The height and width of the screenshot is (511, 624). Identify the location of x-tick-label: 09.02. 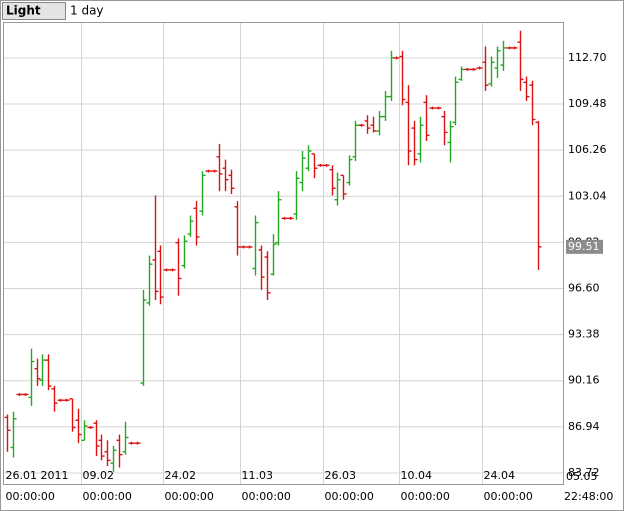
(99, 475).